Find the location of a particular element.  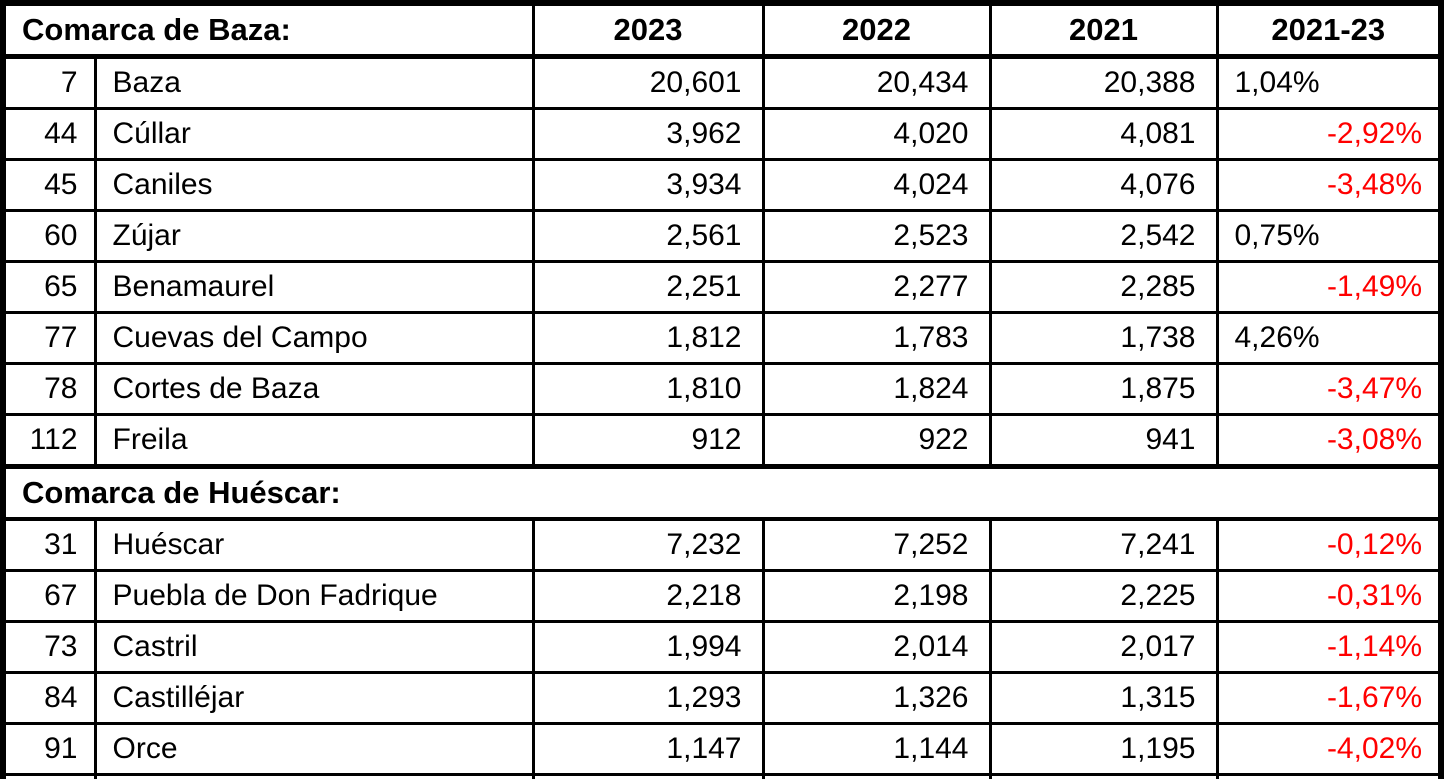

rank-cell: 45 is located at coordinates (49, 185).